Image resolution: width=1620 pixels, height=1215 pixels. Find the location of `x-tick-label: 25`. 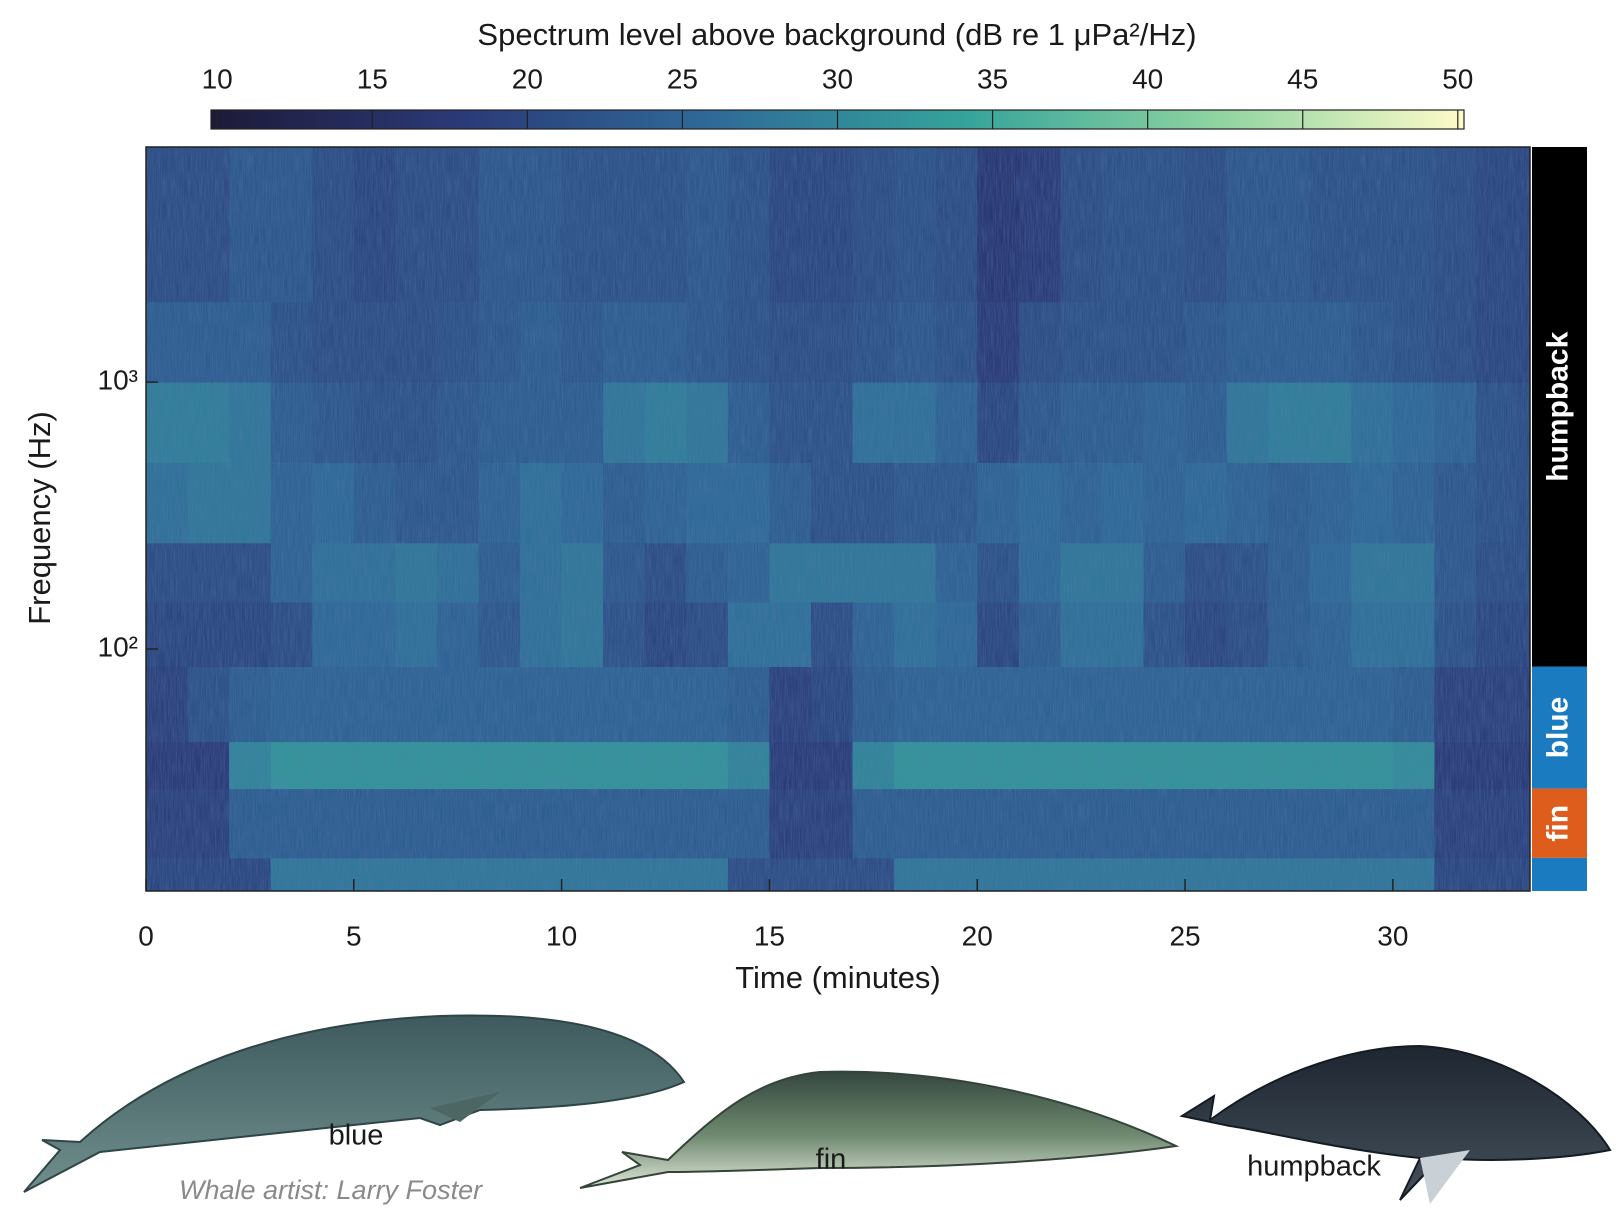

x-tick-label: 25 is located at coordinates (1184, 935).